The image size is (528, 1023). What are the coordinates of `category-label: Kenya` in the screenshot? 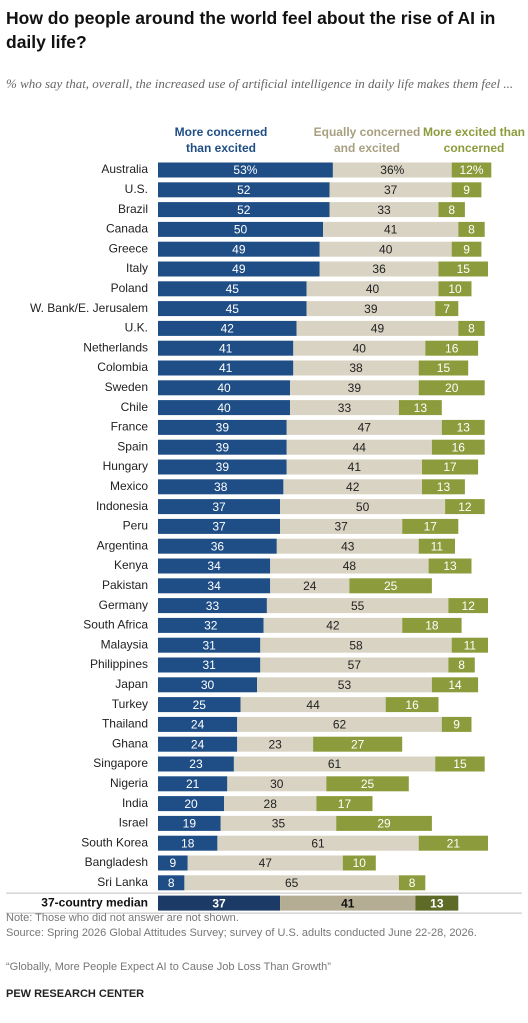 It's located at (131, 565).